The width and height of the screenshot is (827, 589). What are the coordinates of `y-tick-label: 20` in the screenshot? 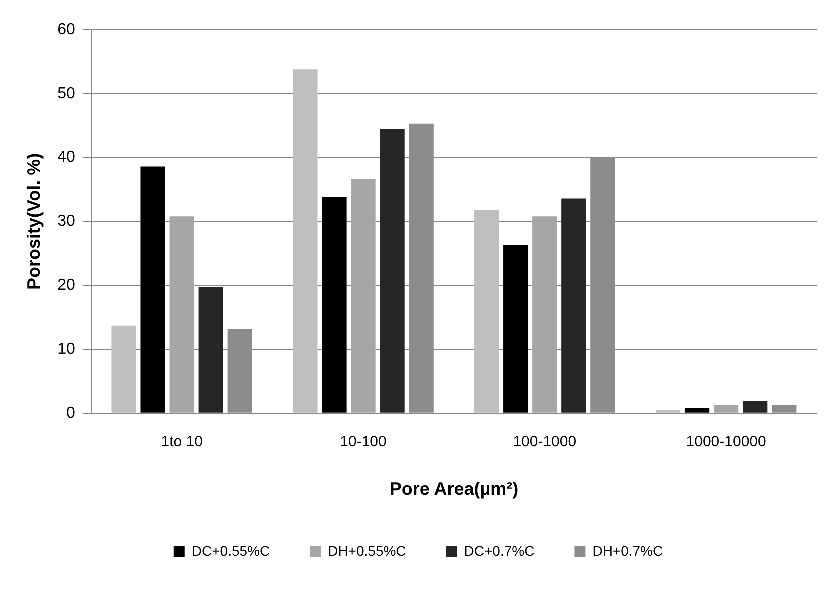 It's located at (67, 285).